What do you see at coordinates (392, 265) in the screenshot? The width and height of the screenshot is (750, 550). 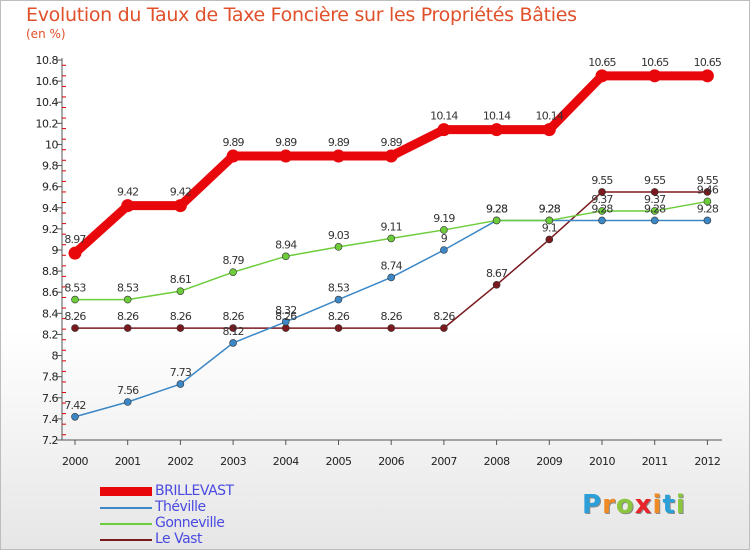 I see `data-label-theville: 8.74` at bounding box center [392, 265].